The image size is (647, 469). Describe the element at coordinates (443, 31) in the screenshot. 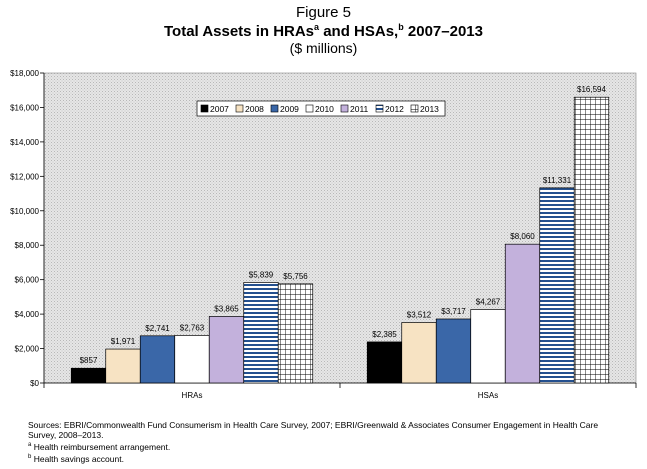

I see `title-text-3: 2007–2013` at that location.